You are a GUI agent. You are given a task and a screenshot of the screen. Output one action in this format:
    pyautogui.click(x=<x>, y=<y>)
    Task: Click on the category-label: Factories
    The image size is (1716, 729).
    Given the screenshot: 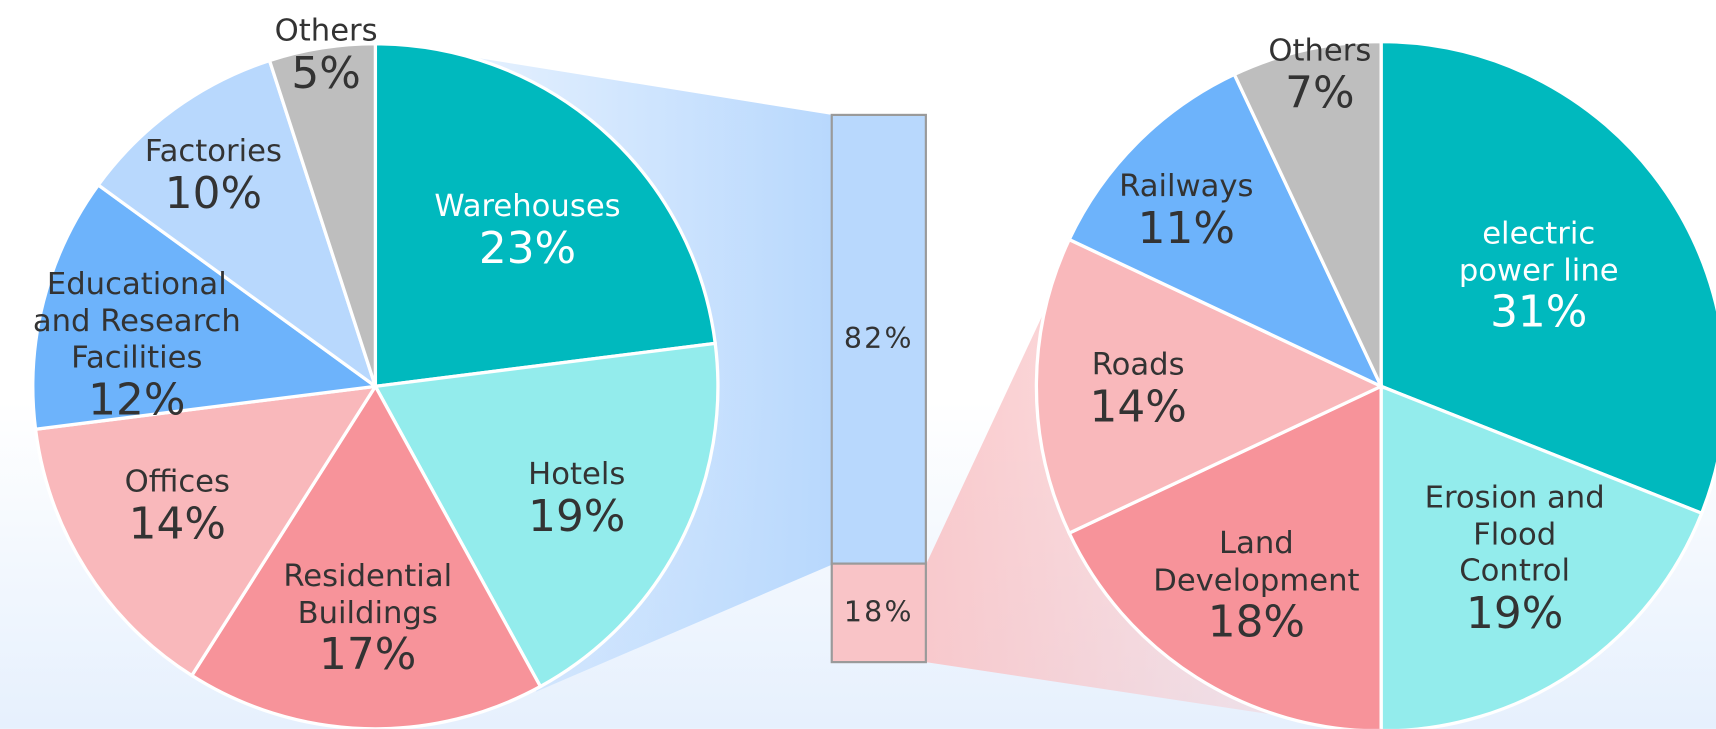 What is the action you would take?
    pyautogui.click(x=213, y=150)
    